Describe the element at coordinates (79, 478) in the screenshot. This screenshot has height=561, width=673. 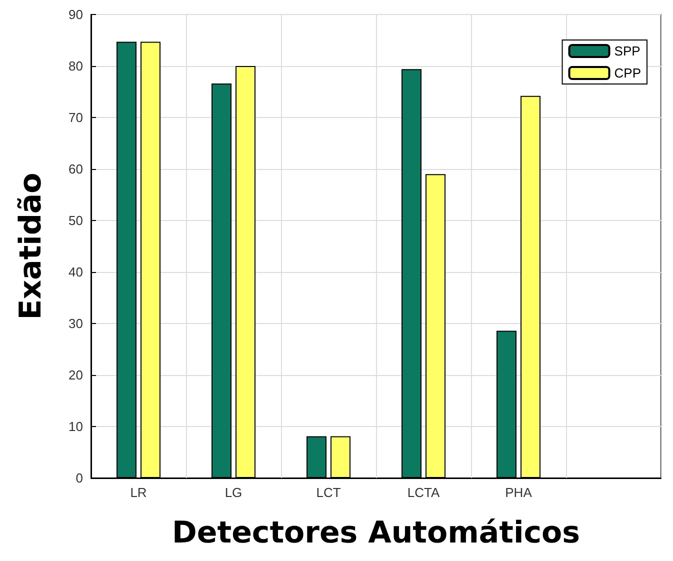
I see `y-tick-label: 0` at that location.